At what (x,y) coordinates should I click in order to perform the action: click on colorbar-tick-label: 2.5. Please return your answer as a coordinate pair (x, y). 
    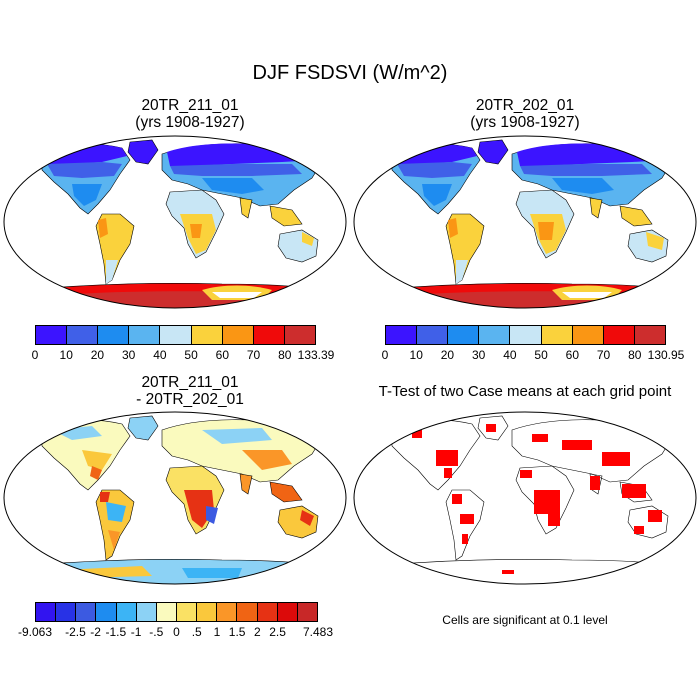
    Looking at the image, I should click on (277, 632).